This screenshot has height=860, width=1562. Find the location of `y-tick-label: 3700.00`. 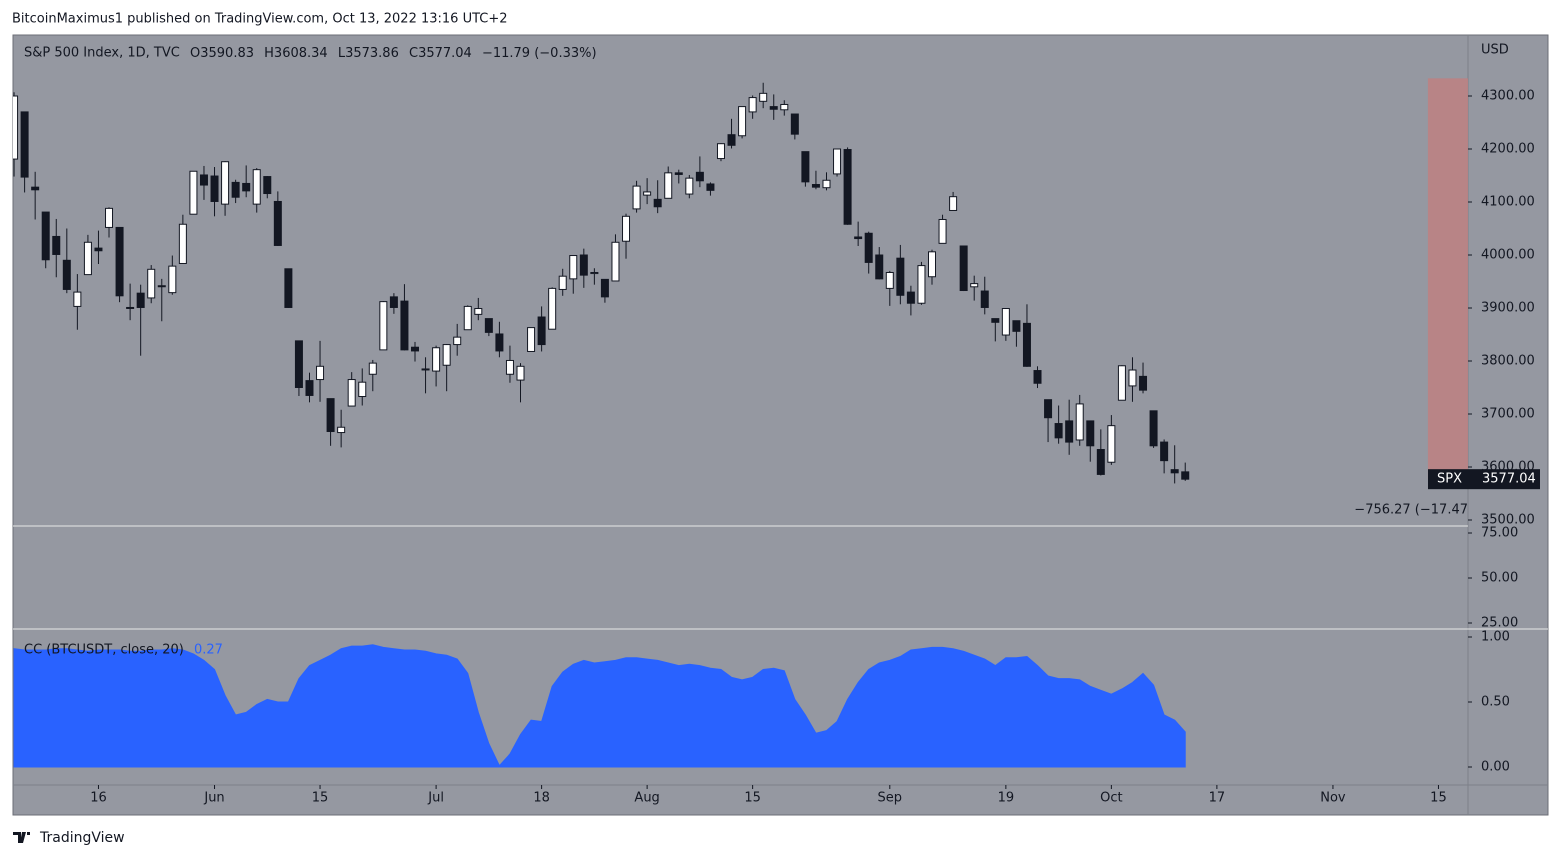

y-tick-label: 3700.00 is located at coordinates (1508, 414).